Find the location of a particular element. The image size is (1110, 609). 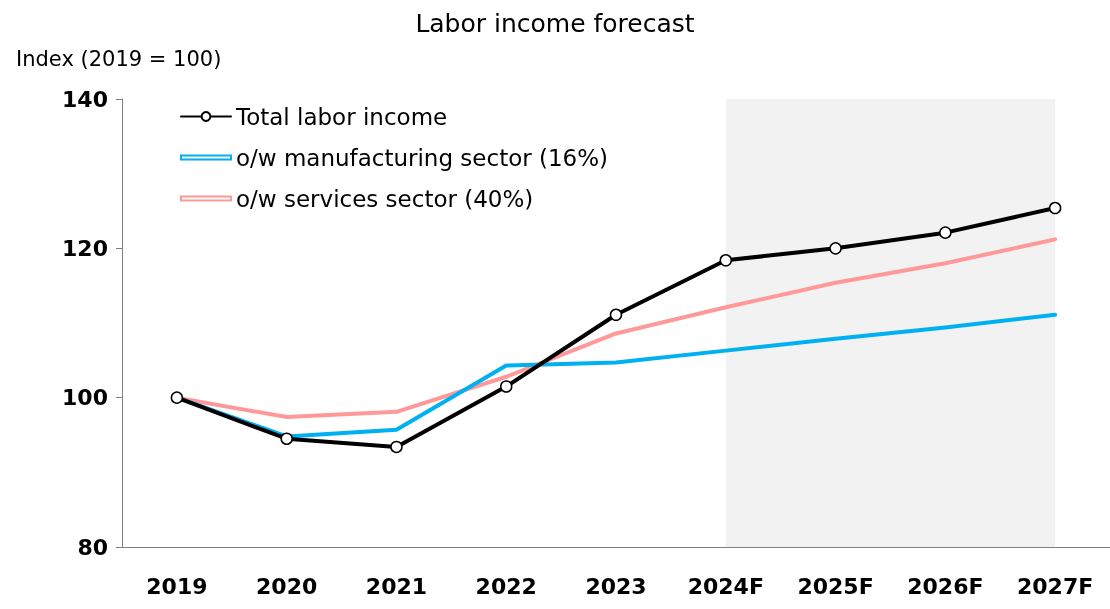

x-tick-label: 2020 is located at coordinates (287, 586).